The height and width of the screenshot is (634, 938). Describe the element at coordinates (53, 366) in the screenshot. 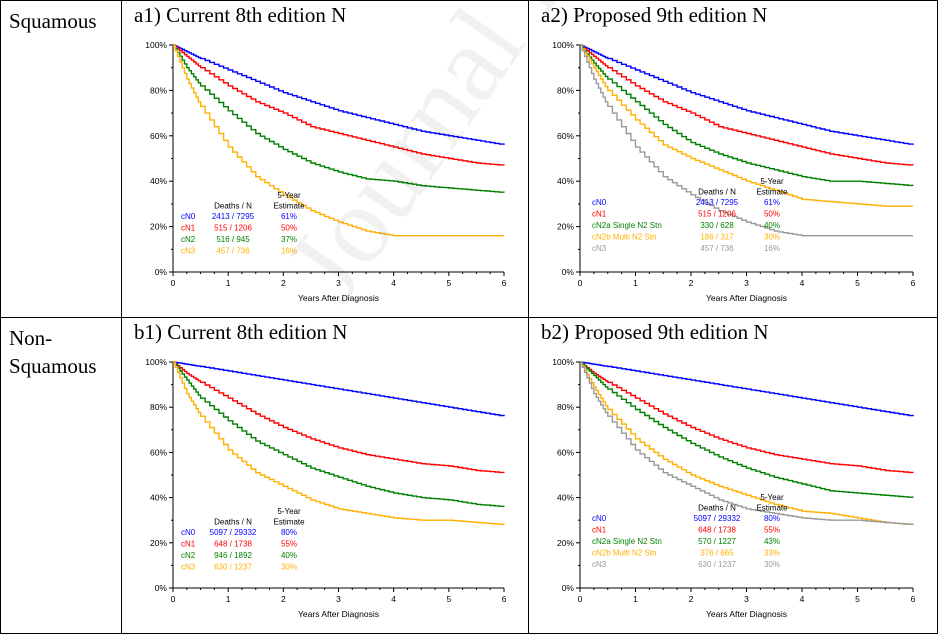

I see `row-label-non-squamous-line2: Squamous` at that location.